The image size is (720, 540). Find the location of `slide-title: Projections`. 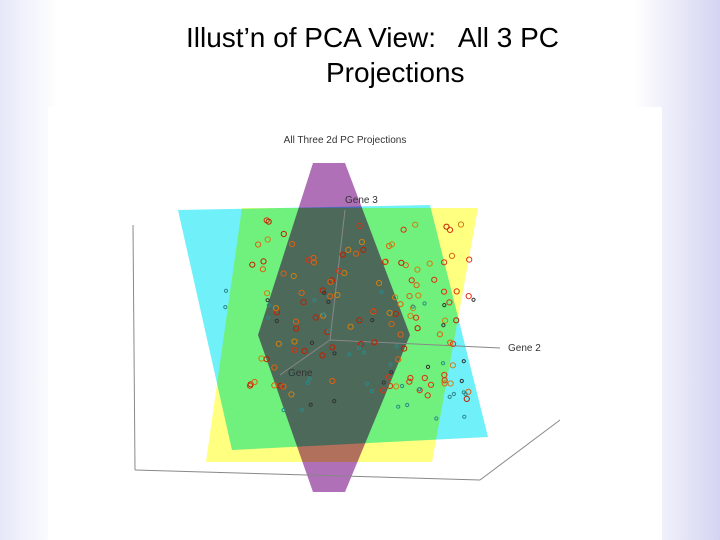

slide-title: Projections is located at coordinates (395, 72).